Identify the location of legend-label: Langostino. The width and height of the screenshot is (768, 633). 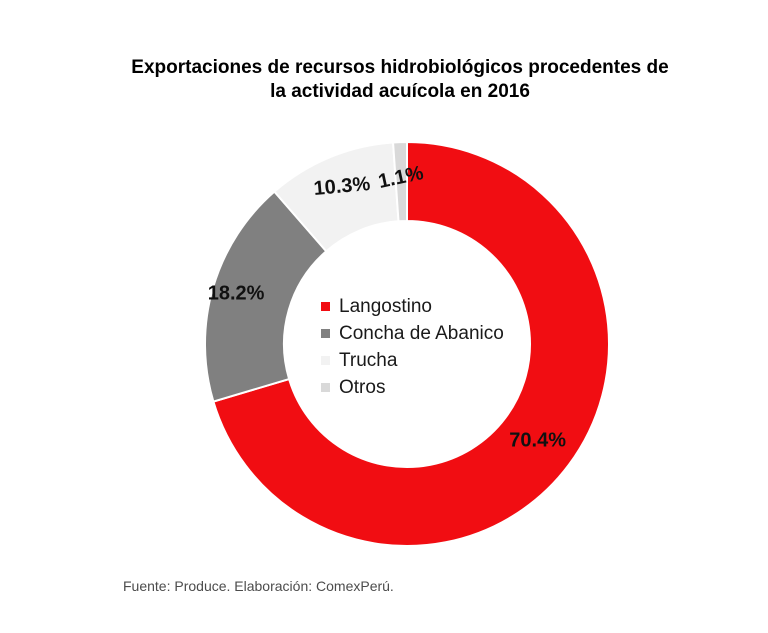
(385, 306).